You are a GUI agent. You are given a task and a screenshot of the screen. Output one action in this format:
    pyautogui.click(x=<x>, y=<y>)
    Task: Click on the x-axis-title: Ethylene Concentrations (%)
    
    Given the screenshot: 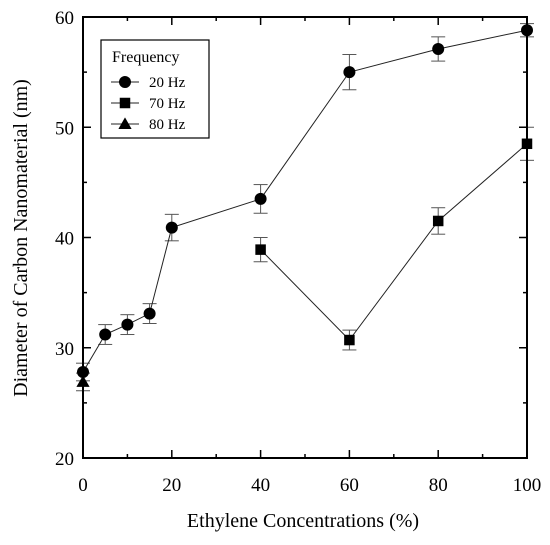 What is the action you would take?
    pyautogui.click(x=303, y=521)
    